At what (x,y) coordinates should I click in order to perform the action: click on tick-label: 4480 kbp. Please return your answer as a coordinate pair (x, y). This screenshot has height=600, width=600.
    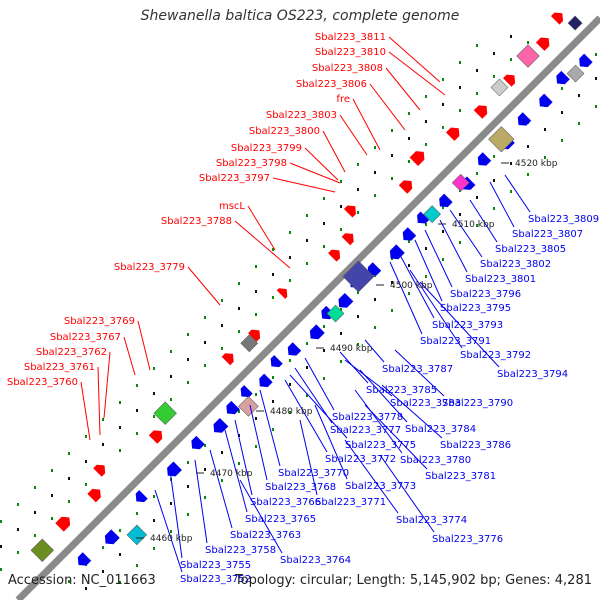
    Looking at the image, I should click on (291, 412).